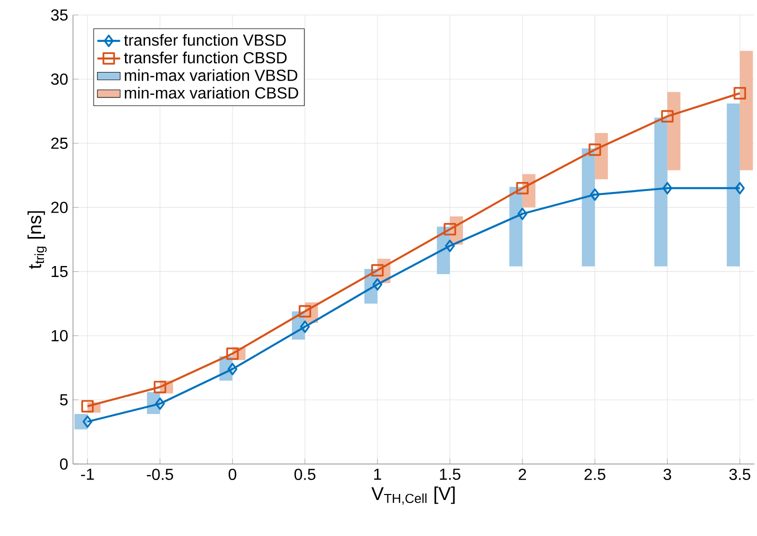 This screenshot has height=536, width=757. Describe the element at coordinates (211, 92) in the screenshot. I see `legend-label: min-max variation CBSD` at that location.